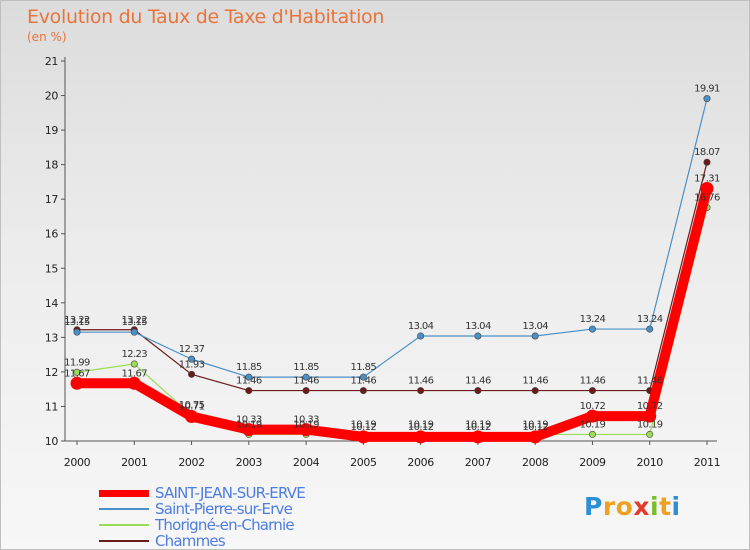 The height and width of the screenshot is (550, 750). Describe the element at coordinates (665, 506) in the screenshot. I see `logo-letter: t` at that location.